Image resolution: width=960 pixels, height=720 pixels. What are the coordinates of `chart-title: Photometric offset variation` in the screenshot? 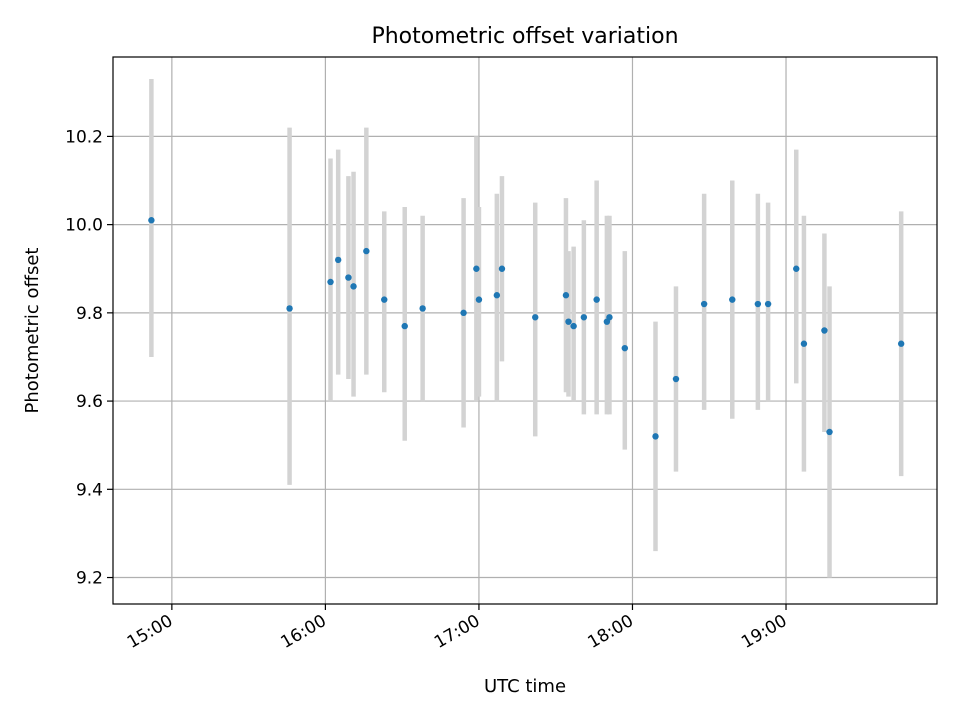 It's located at (524, 36).